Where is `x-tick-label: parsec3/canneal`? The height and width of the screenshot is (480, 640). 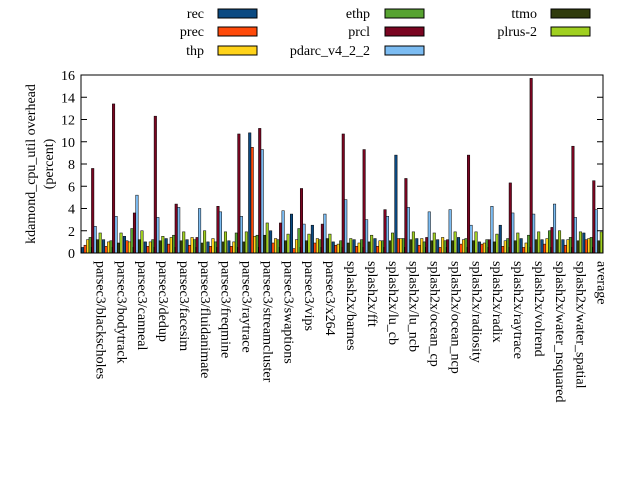
x-tick-label: parsec3/canneal is located at coordinates (141, 305).